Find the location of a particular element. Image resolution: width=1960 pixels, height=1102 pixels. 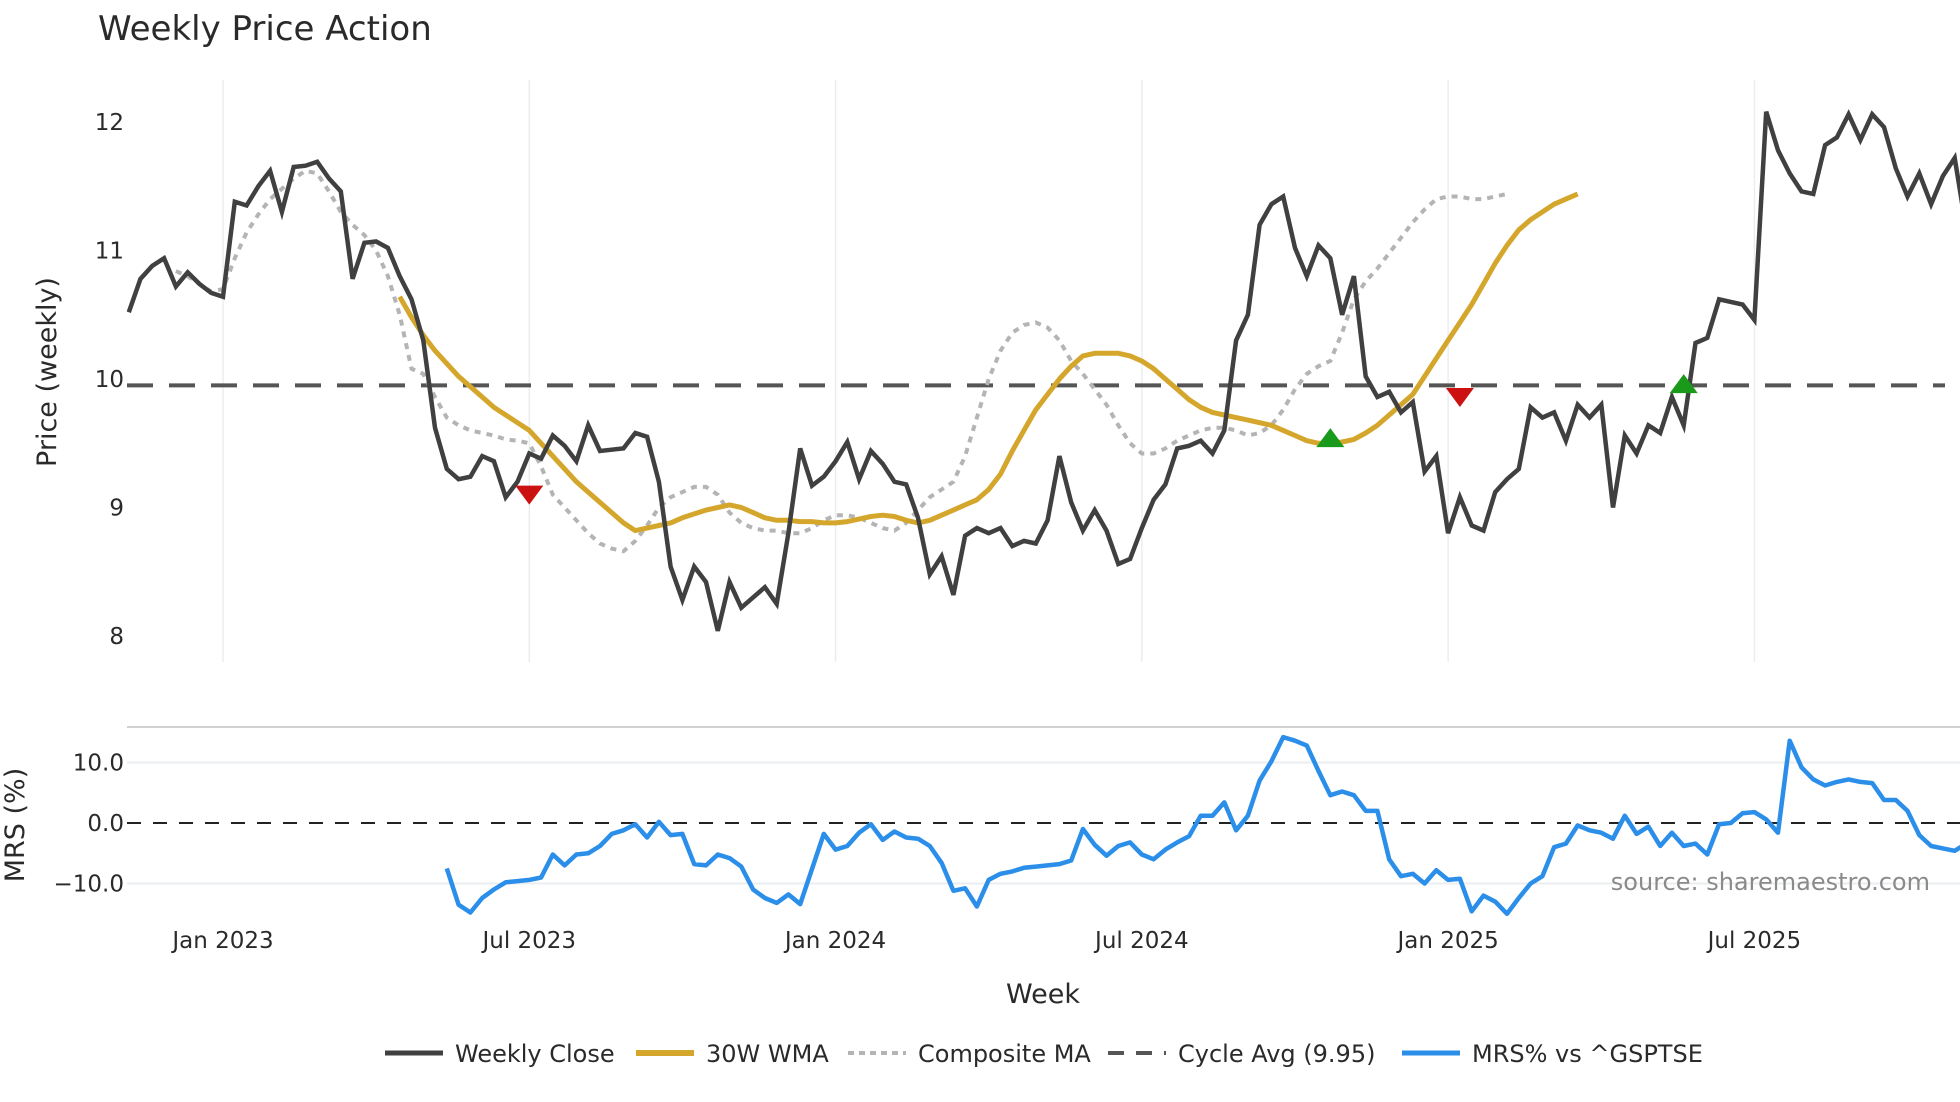

x-tick-label: Jul 2024 is located at coordinates (1141, 941).